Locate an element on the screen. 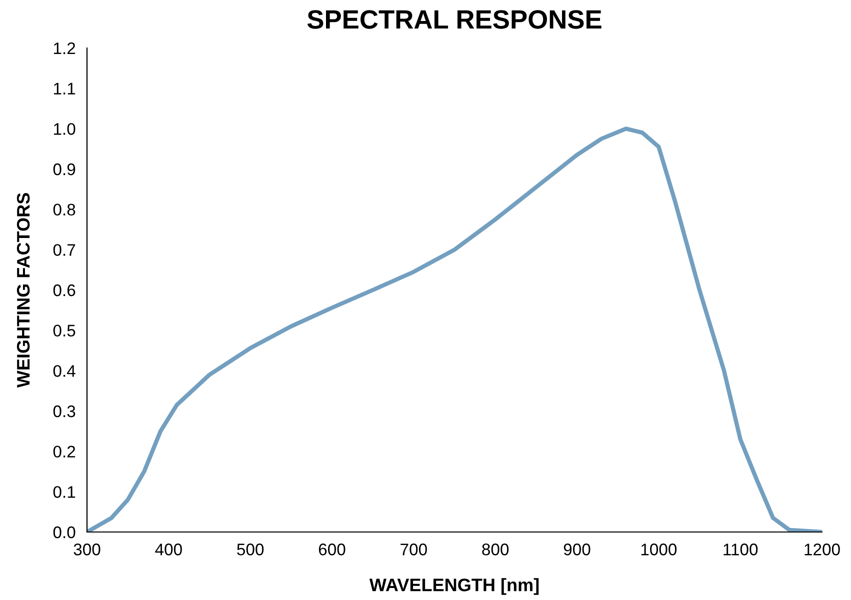 The width and height of the screenshot is (851, 600). y-tick-label: 0.2 is located at coordinates (64, 452).